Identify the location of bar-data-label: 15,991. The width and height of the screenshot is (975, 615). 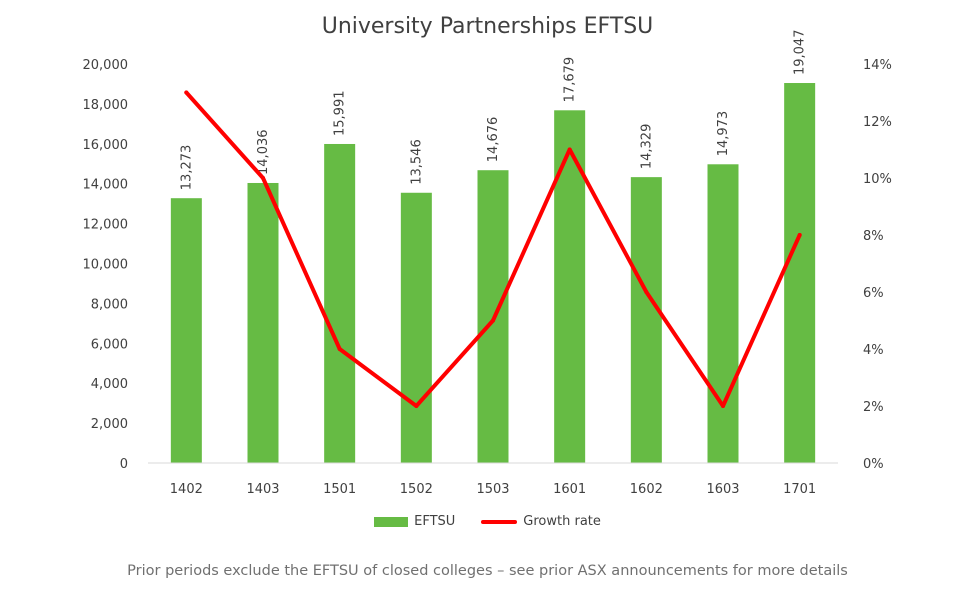
(340, 113).